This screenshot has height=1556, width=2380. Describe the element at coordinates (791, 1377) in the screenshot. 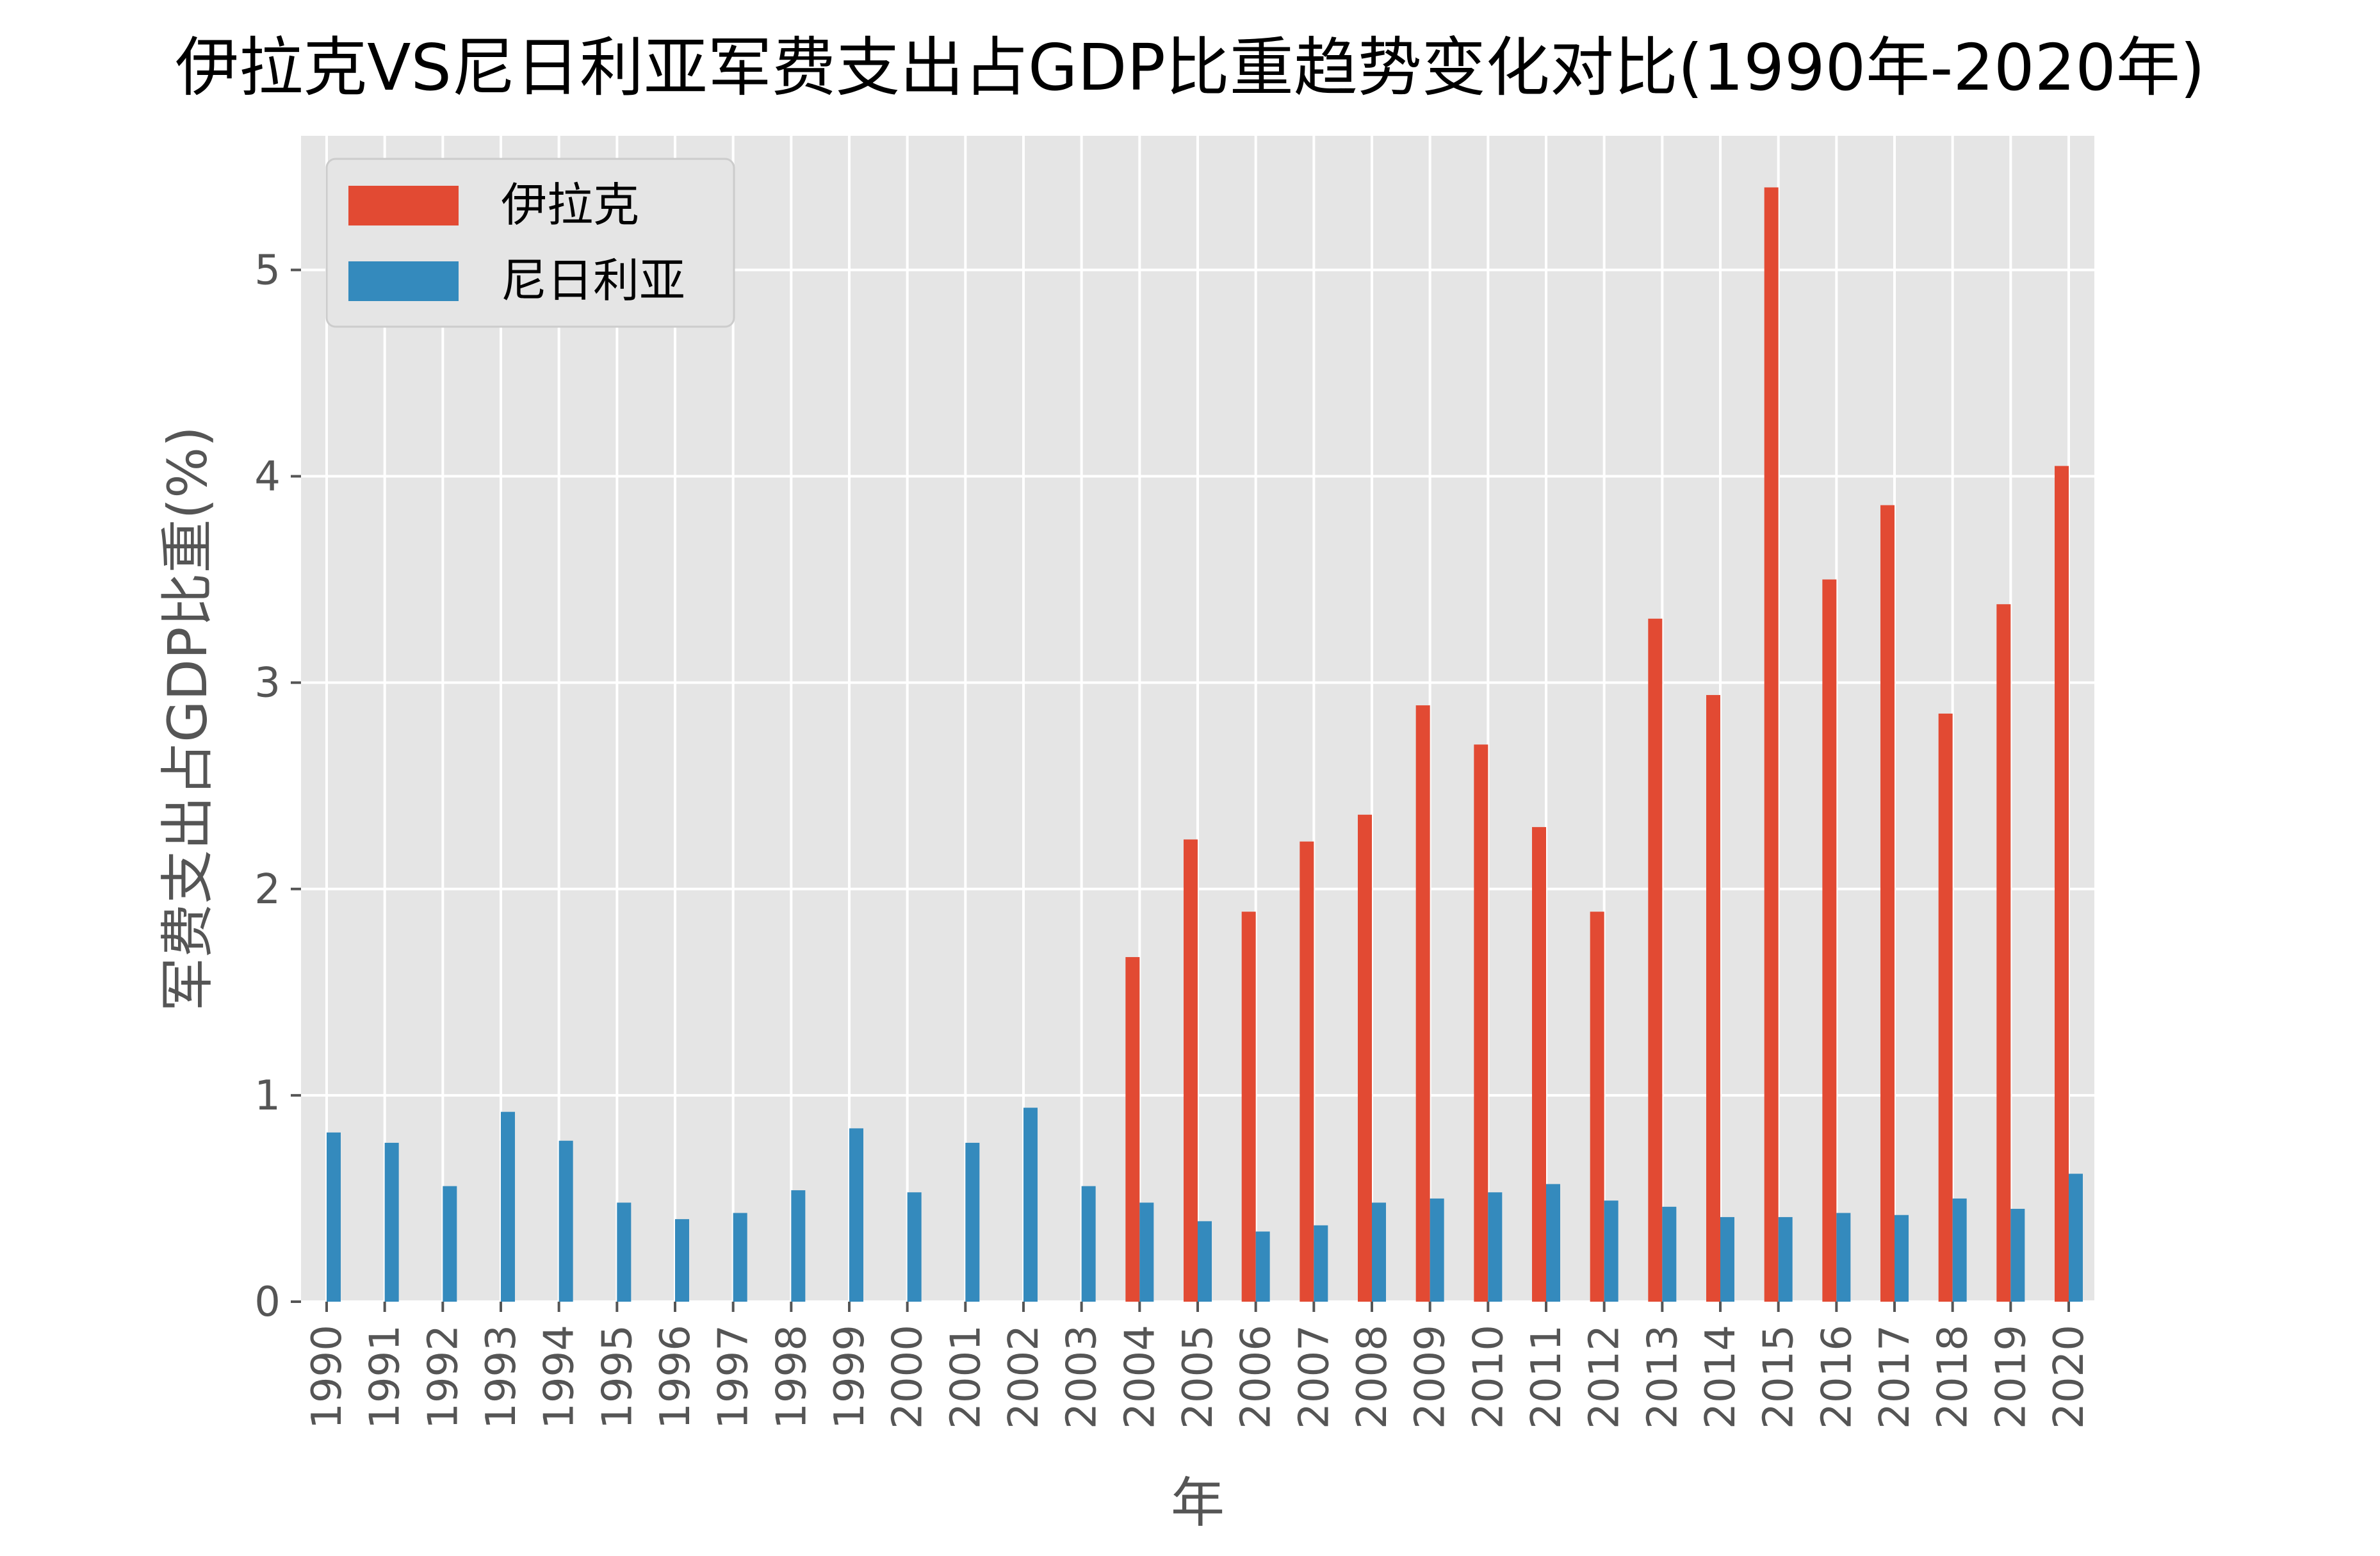

I see `x-tick-label: 1998` at that location.